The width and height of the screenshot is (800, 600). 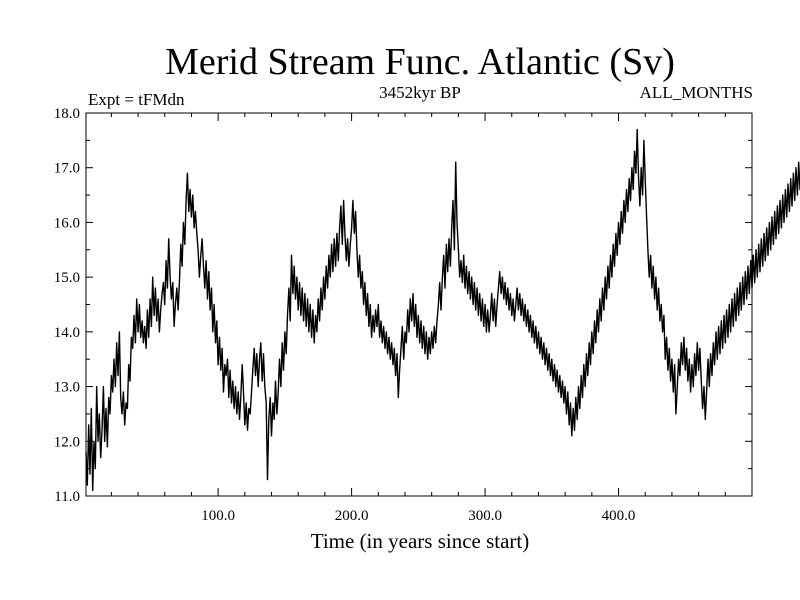 What do you see at coordinates (67, 388) in the screenshot?
I see `y-tick-label: 13.0` at bounding box center [67, 388].